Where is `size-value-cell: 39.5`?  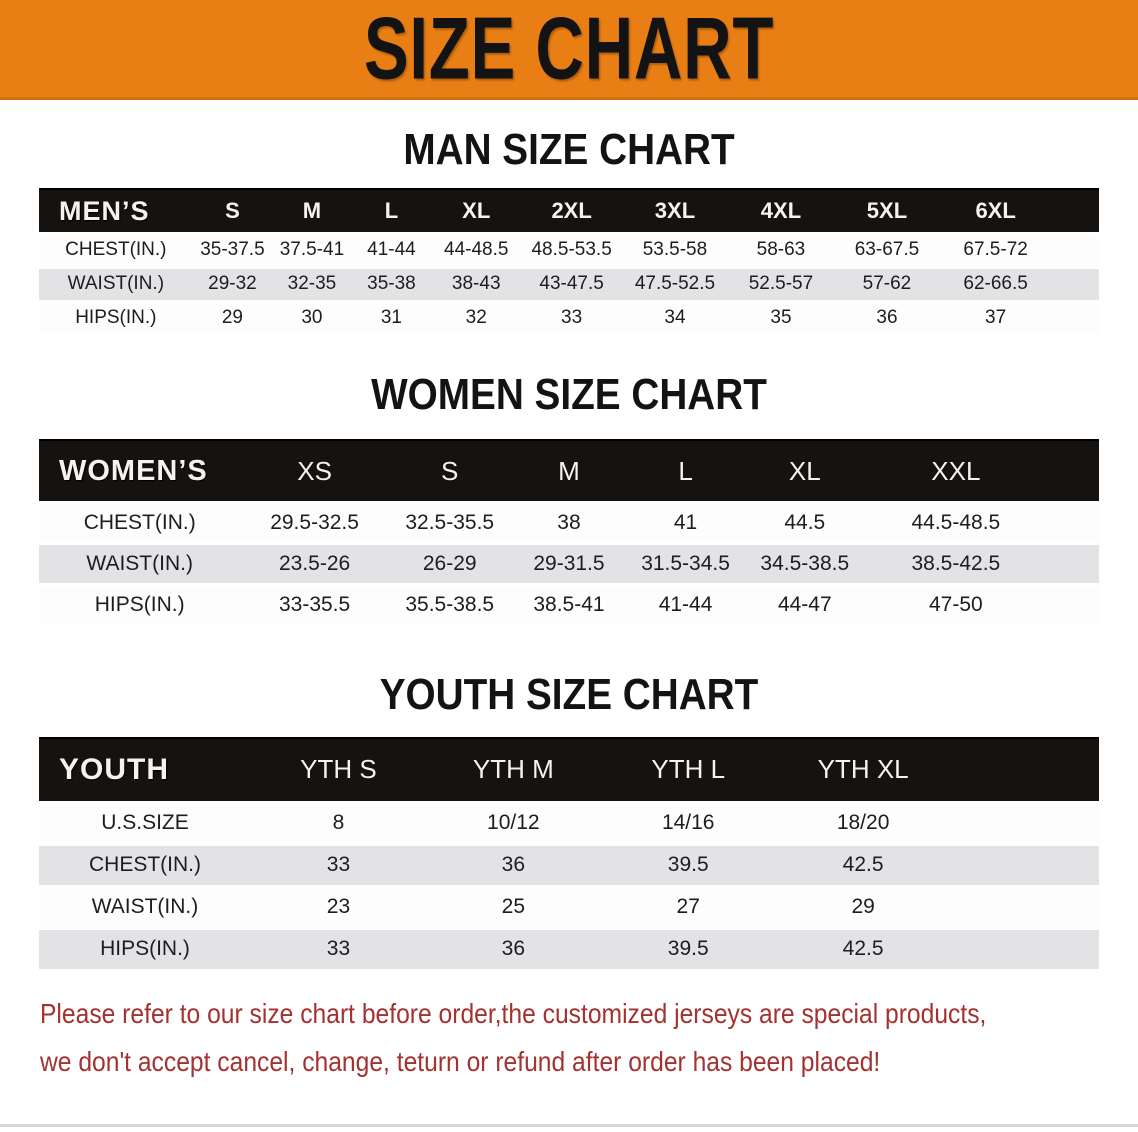
size-value-cell: 39.5 is located at coordinates (688, 950).